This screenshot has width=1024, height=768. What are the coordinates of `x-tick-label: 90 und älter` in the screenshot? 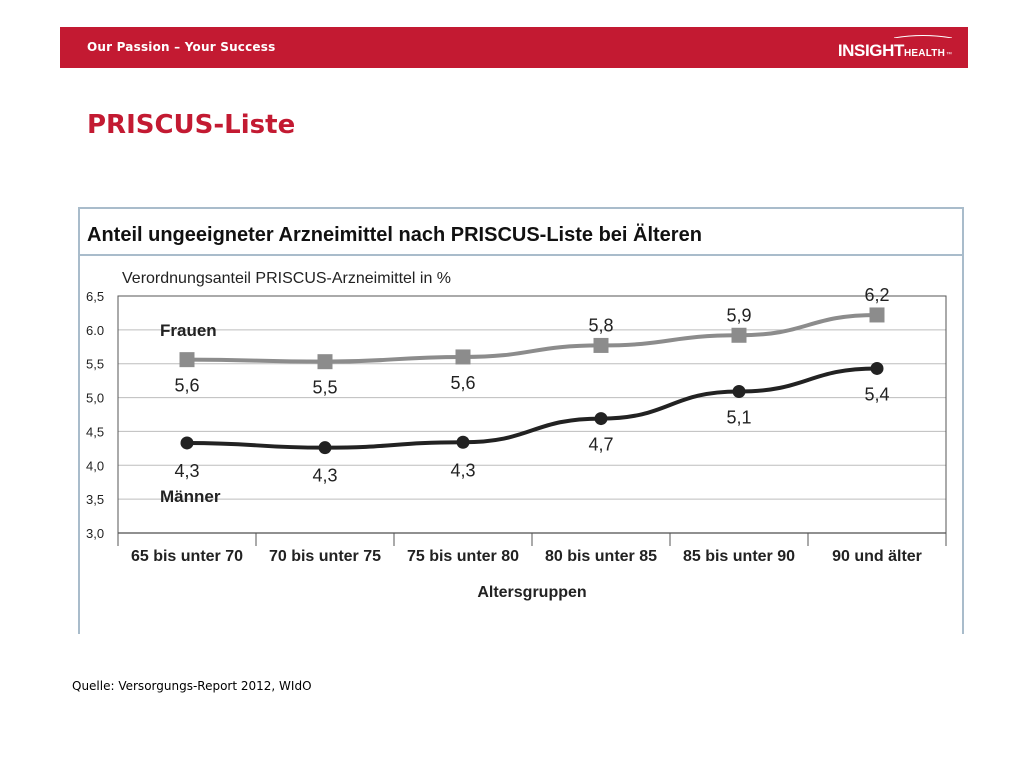 It's located at (877, 556).